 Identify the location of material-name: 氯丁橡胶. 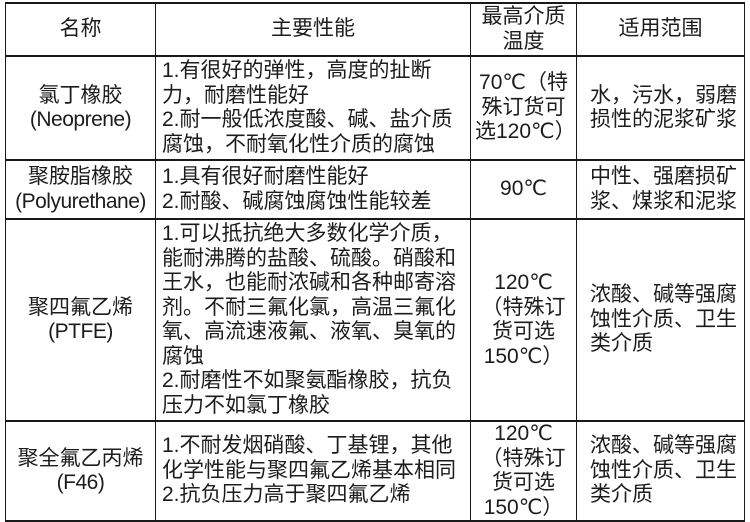
(80, 95).